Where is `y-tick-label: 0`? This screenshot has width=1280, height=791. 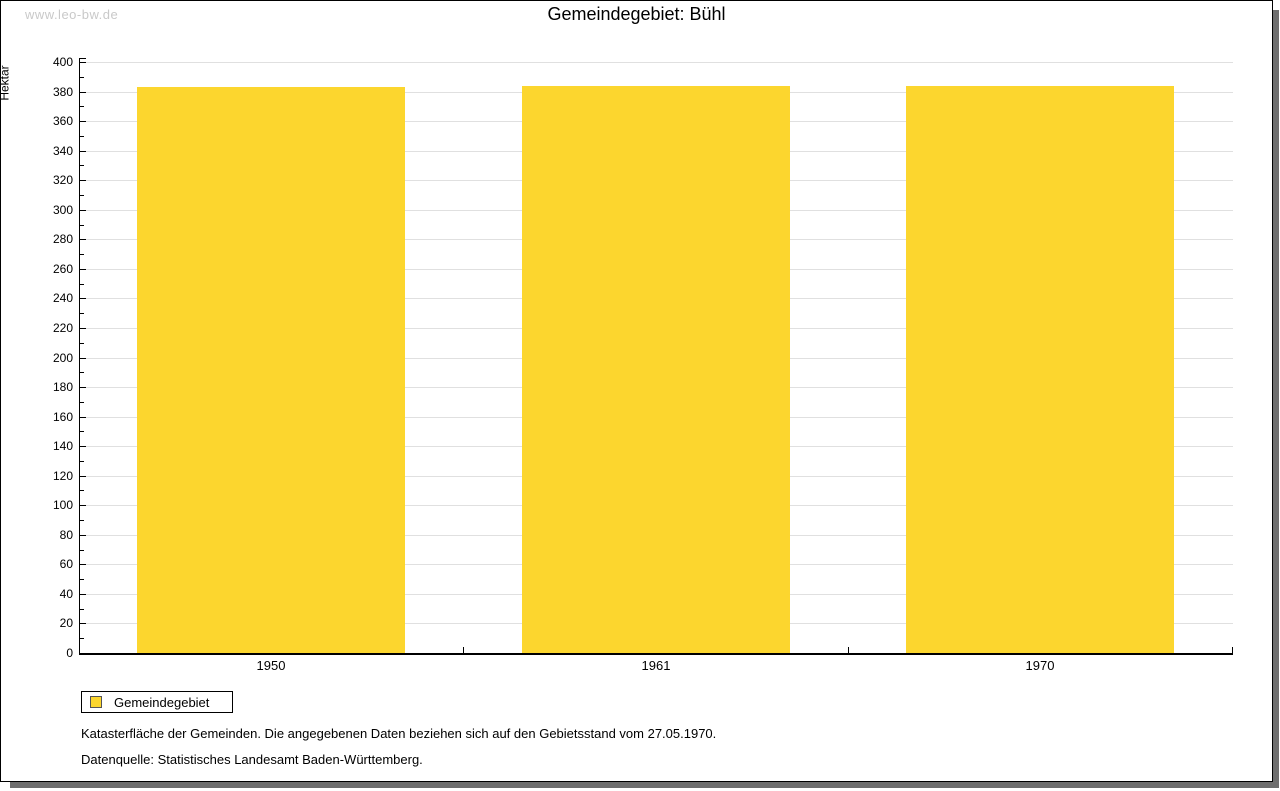
y-tick-label: 0 is located at coordinates (69, 653).